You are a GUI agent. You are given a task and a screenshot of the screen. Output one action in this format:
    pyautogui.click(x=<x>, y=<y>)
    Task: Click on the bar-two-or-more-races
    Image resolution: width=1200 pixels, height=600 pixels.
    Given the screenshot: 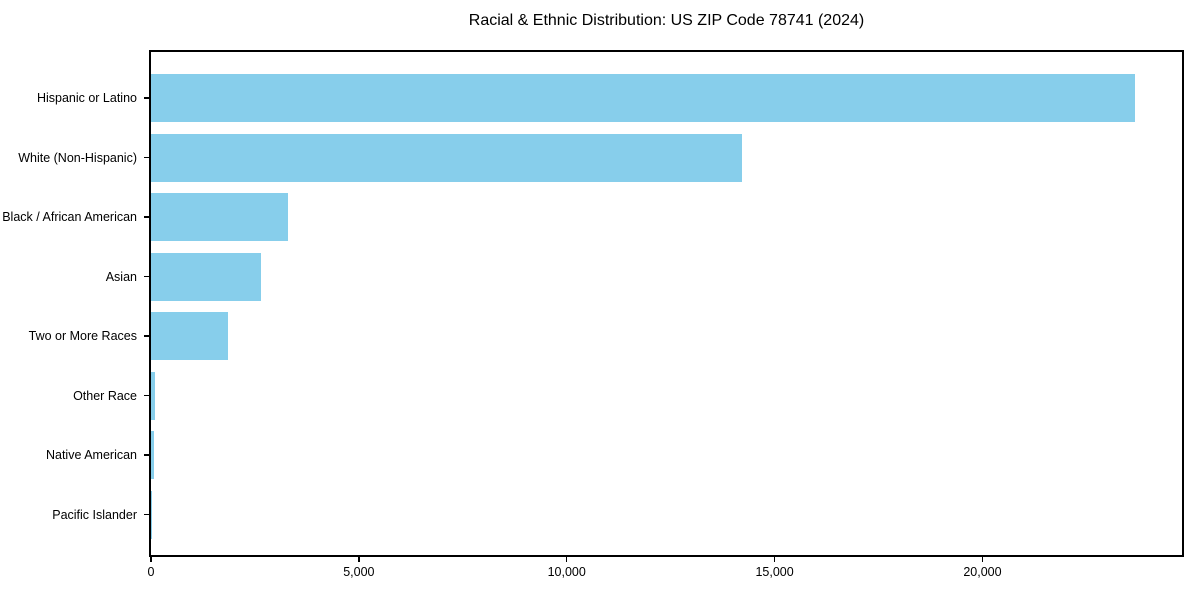 What is the action you would take?
    pyautogui.click(x=190, y=336)
    